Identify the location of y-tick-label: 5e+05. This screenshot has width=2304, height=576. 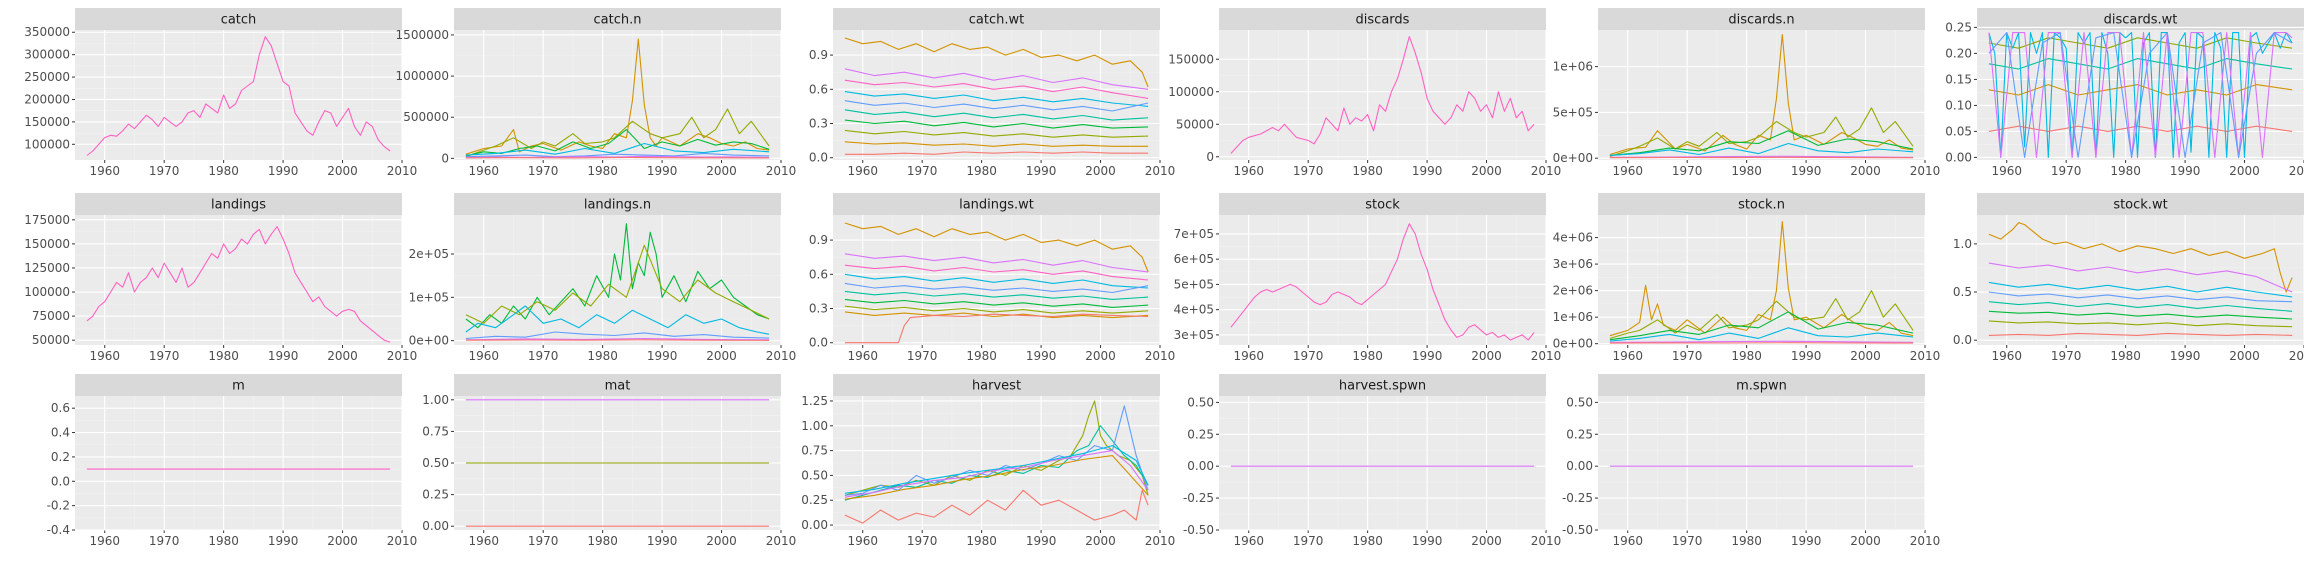
(1573, 112).